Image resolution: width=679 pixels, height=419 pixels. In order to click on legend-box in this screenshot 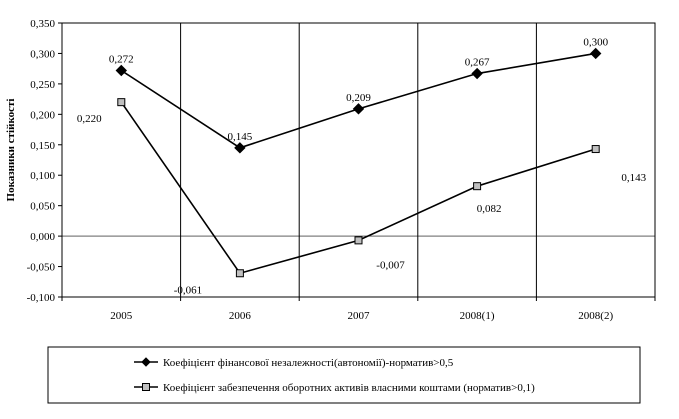, I will do `click(344, 375)`.